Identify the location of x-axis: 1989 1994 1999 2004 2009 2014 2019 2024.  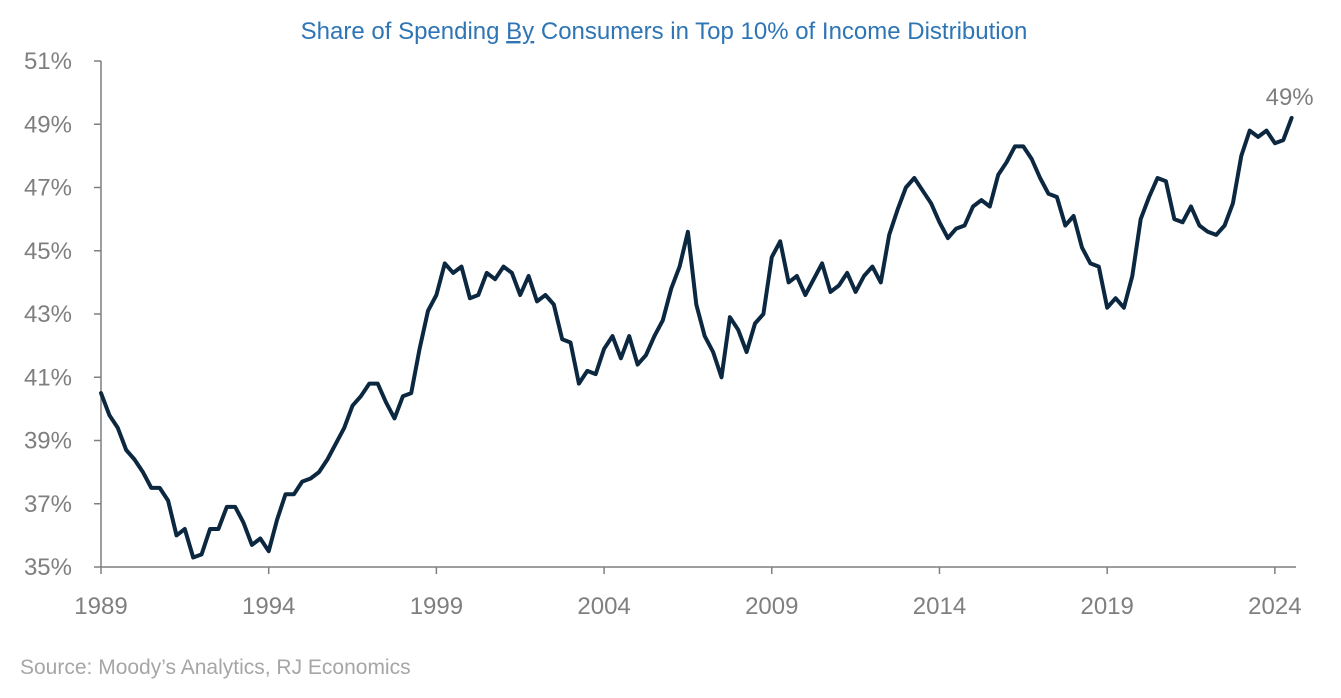
(688, 593).